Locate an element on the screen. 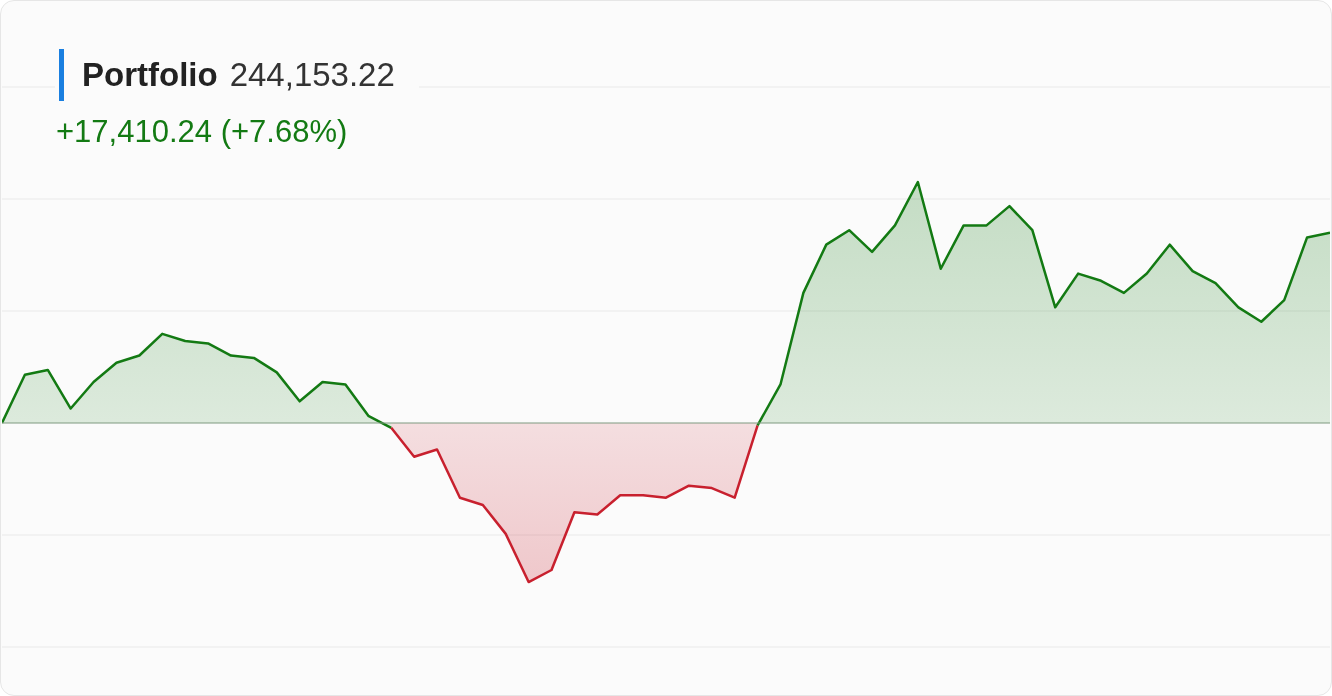  chart-title: Portfolio is located at coordinates (150, 75).